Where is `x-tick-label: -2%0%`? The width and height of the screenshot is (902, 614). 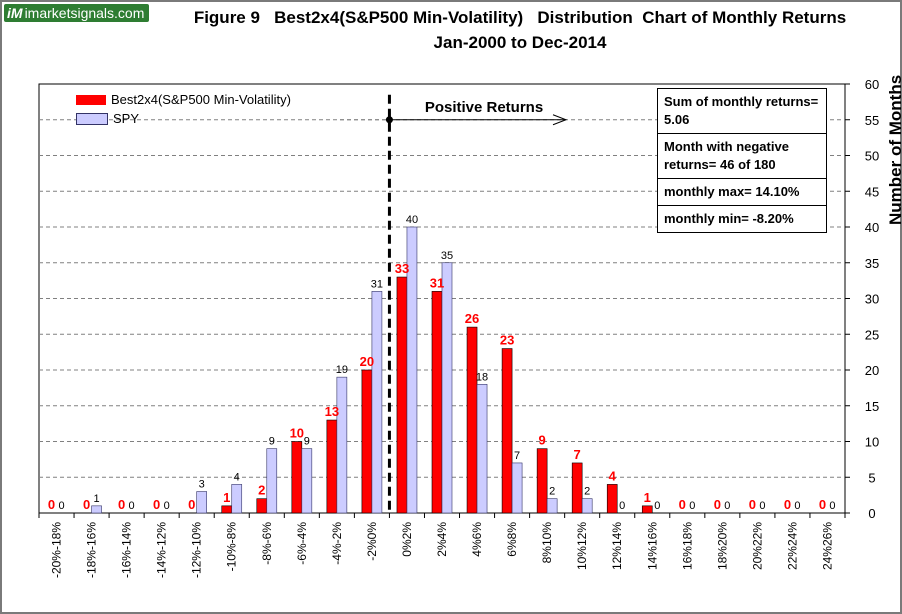 x-tick-label: -2%0% is located at coordinates (372, 541).